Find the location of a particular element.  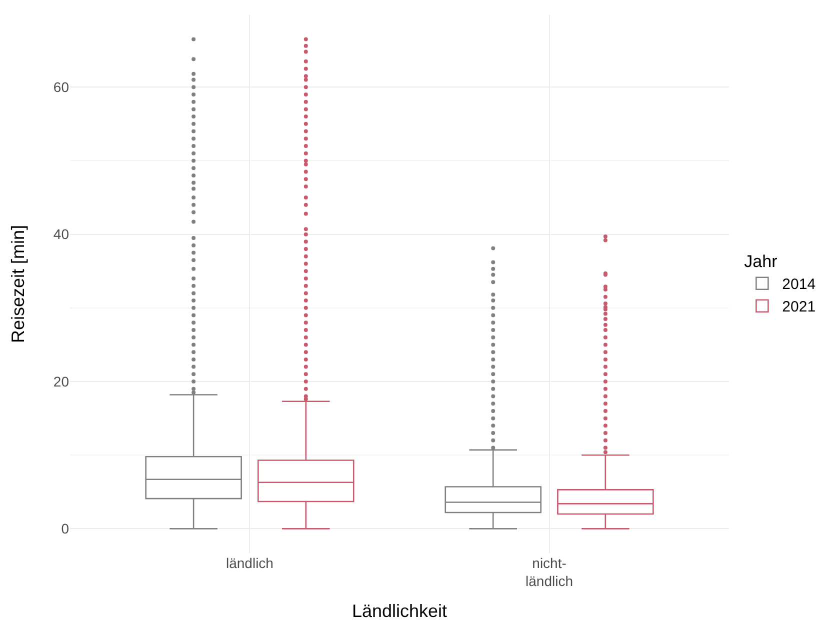

y-tick-label: 40 is located at coordinates (61, 234).